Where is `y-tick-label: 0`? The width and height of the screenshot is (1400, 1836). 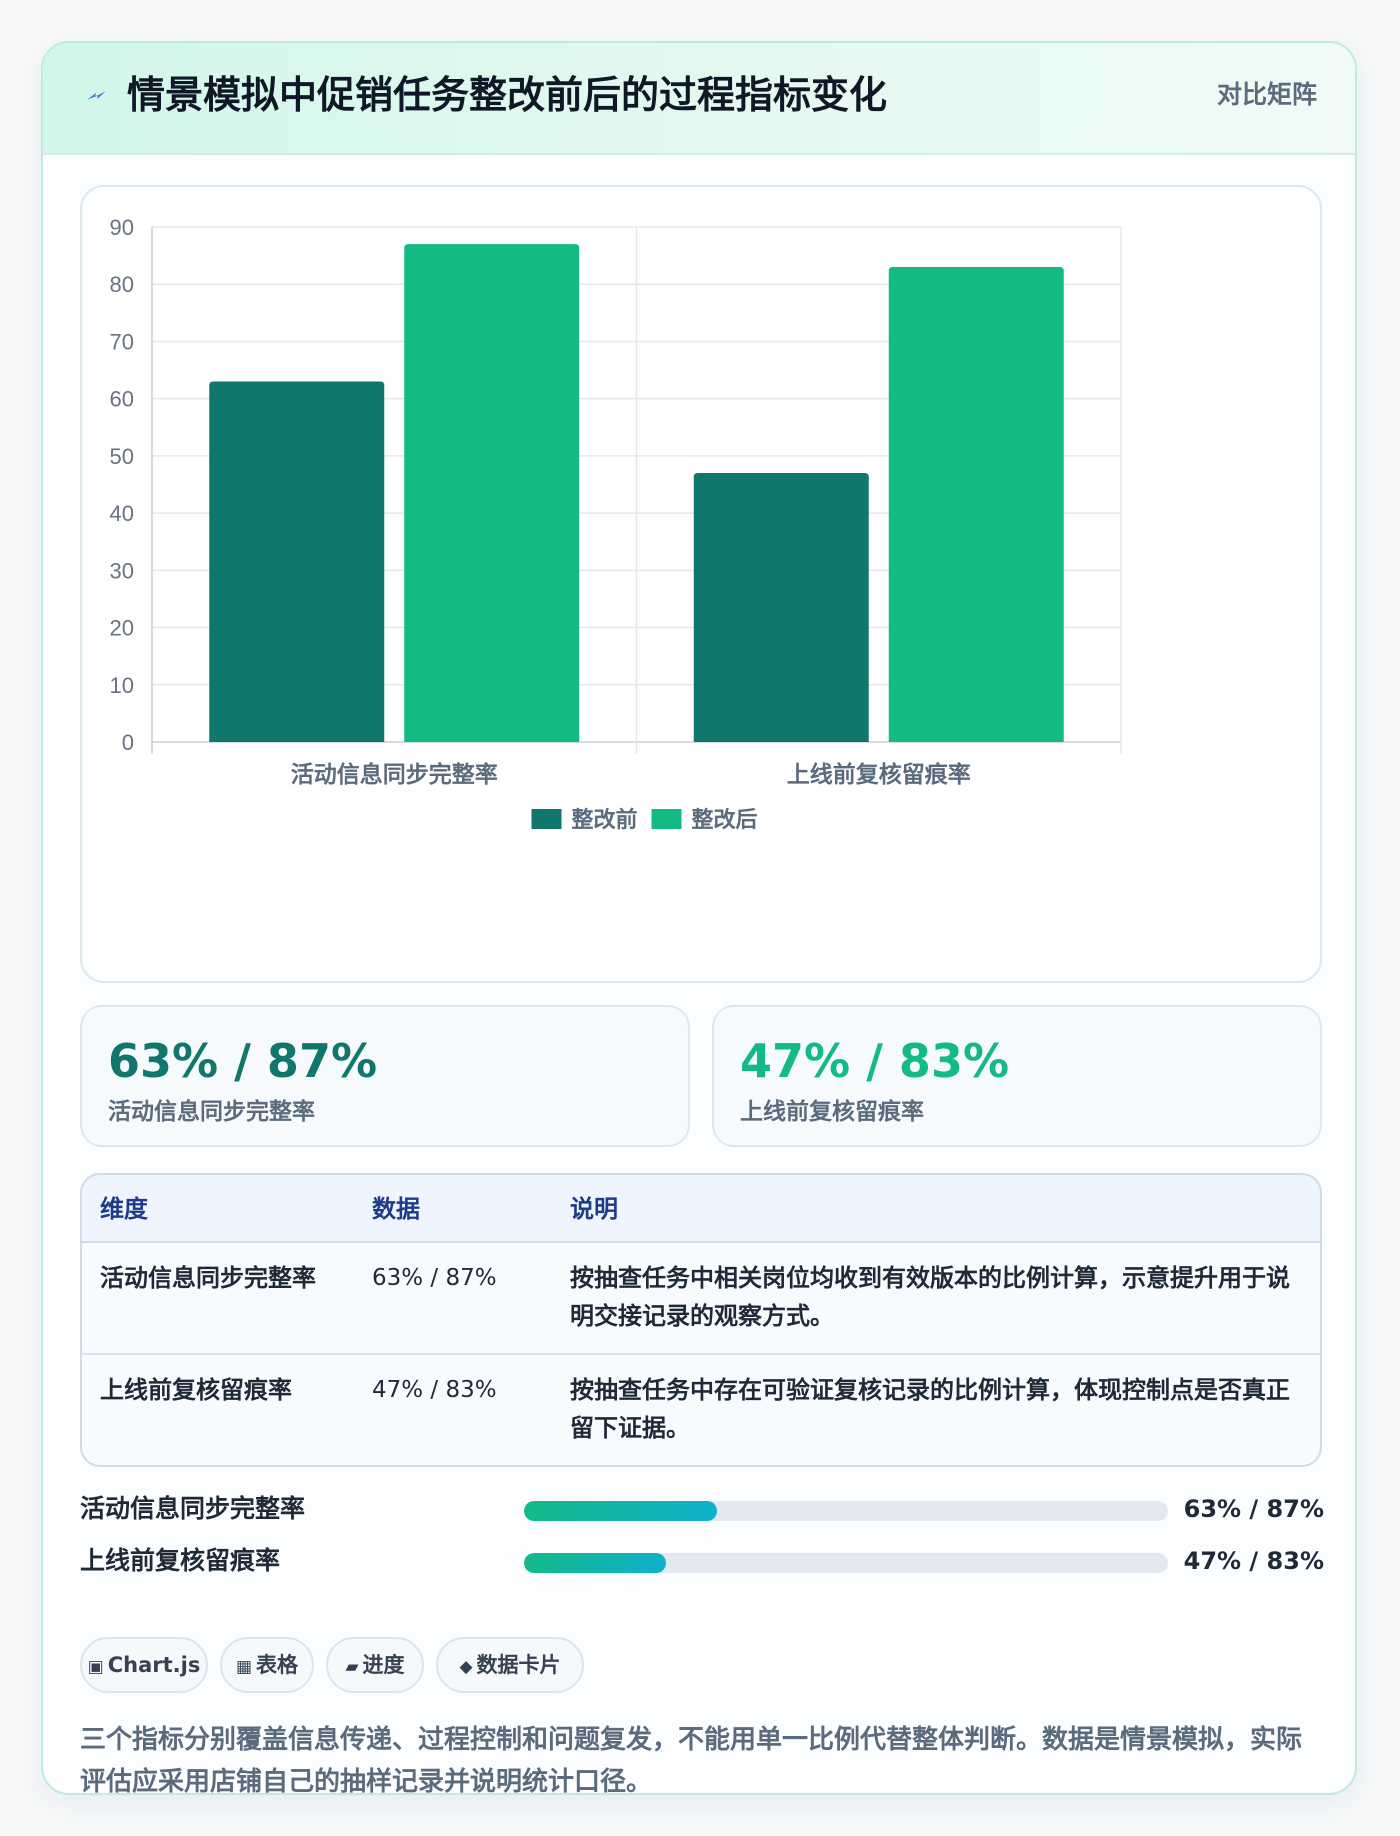 y-tick-label: 0 is located at coordinates (128, 742).